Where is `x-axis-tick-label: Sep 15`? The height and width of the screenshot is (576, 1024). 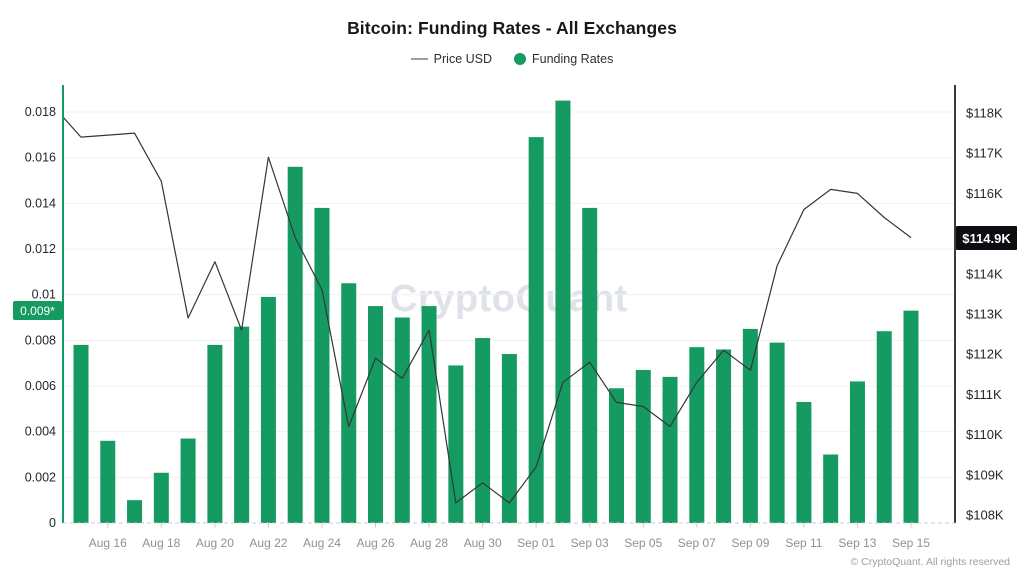 x-axis-tick-label: Sep 15 is located at coordinates (911, 543).